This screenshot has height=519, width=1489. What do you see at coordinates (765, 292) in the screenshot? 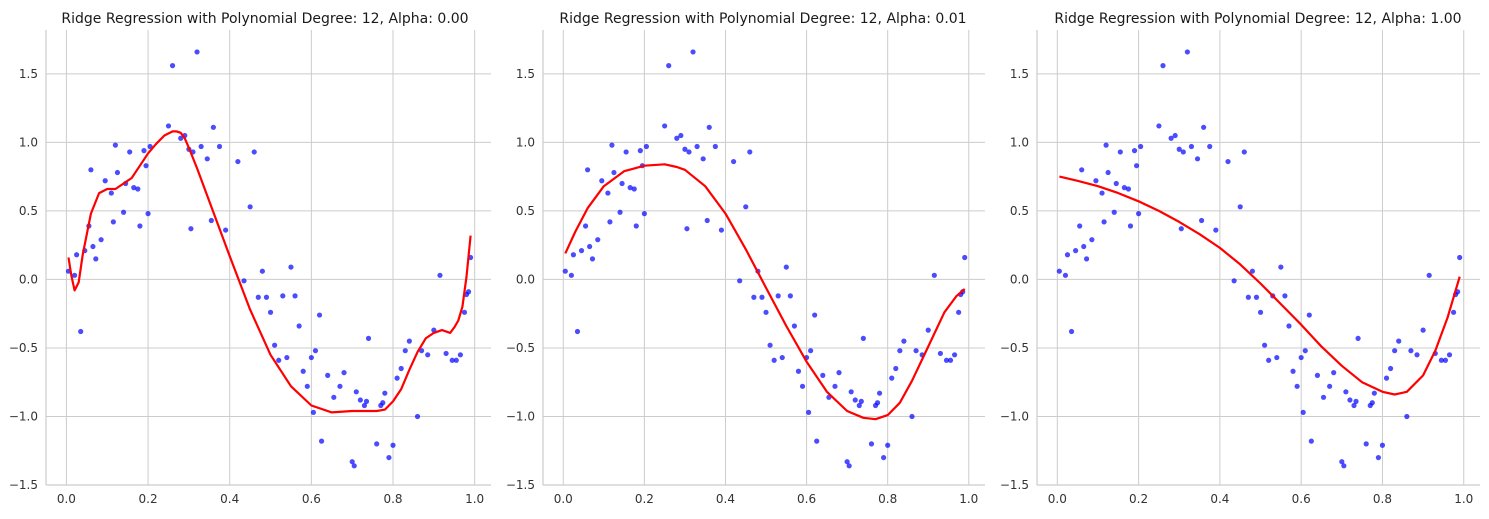
I see `panel-2-fit-line` at bounding box center [765, 292].